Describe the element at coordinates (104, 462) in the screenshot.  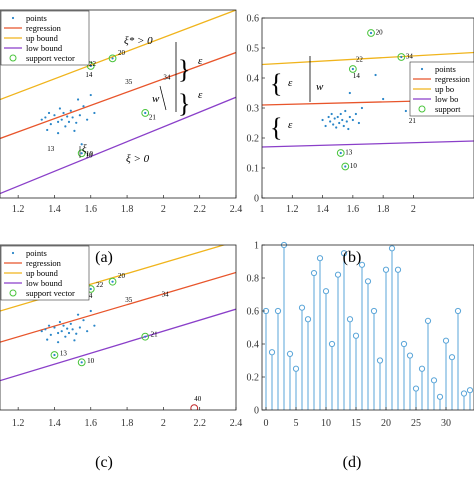
I see `caption-c: (c)` at that location.